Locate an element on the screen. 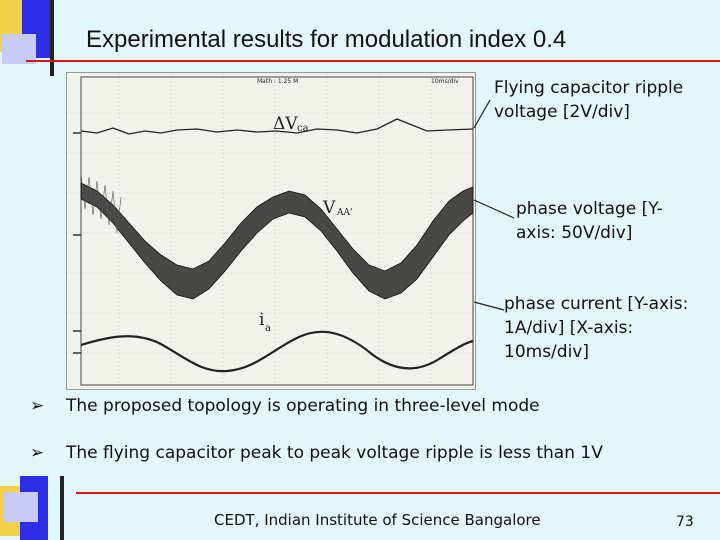  page-number: 73 is located at coordinates (685, 522).